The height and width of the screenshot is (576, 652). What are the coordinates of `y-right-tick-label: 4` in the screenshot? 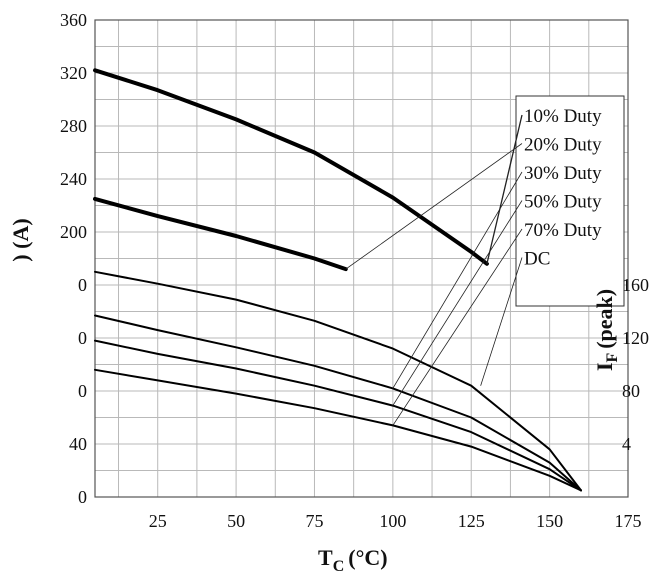 It's located at (626, 444).